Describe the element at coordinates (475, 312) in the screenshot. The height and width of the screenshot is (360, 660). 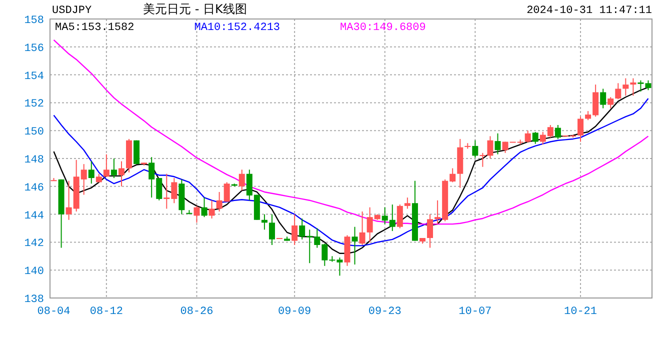
I see `x-tick-label: 10-07` at that location.